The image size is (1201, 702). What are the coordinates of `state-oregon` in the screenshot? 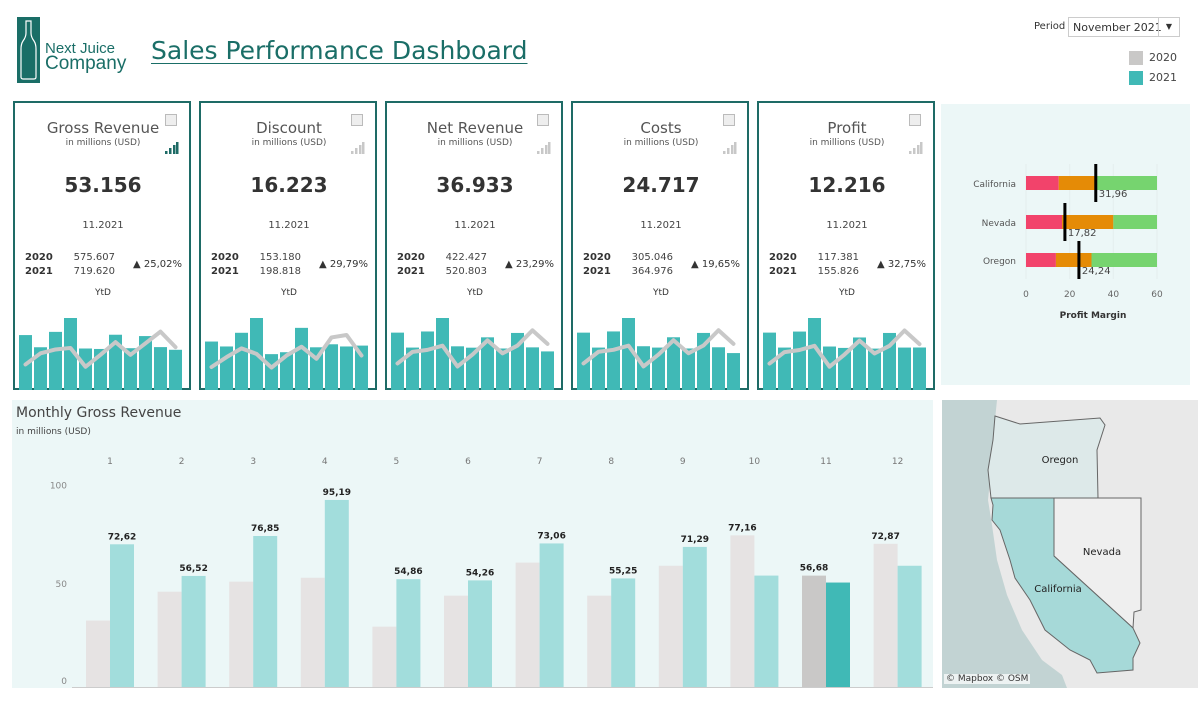 It's located at (1046, 457).